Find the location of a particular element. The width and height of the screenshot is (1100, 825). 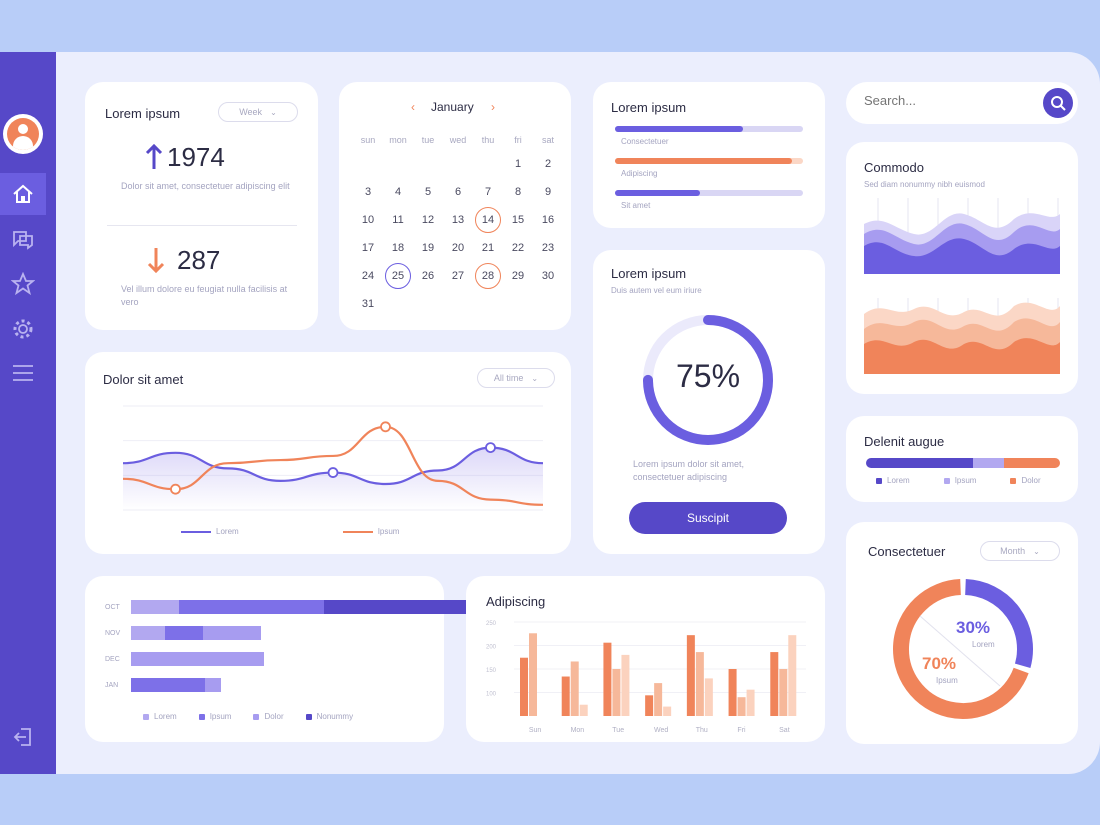

calendar-day: 12 is located at coordinates (428, 220).